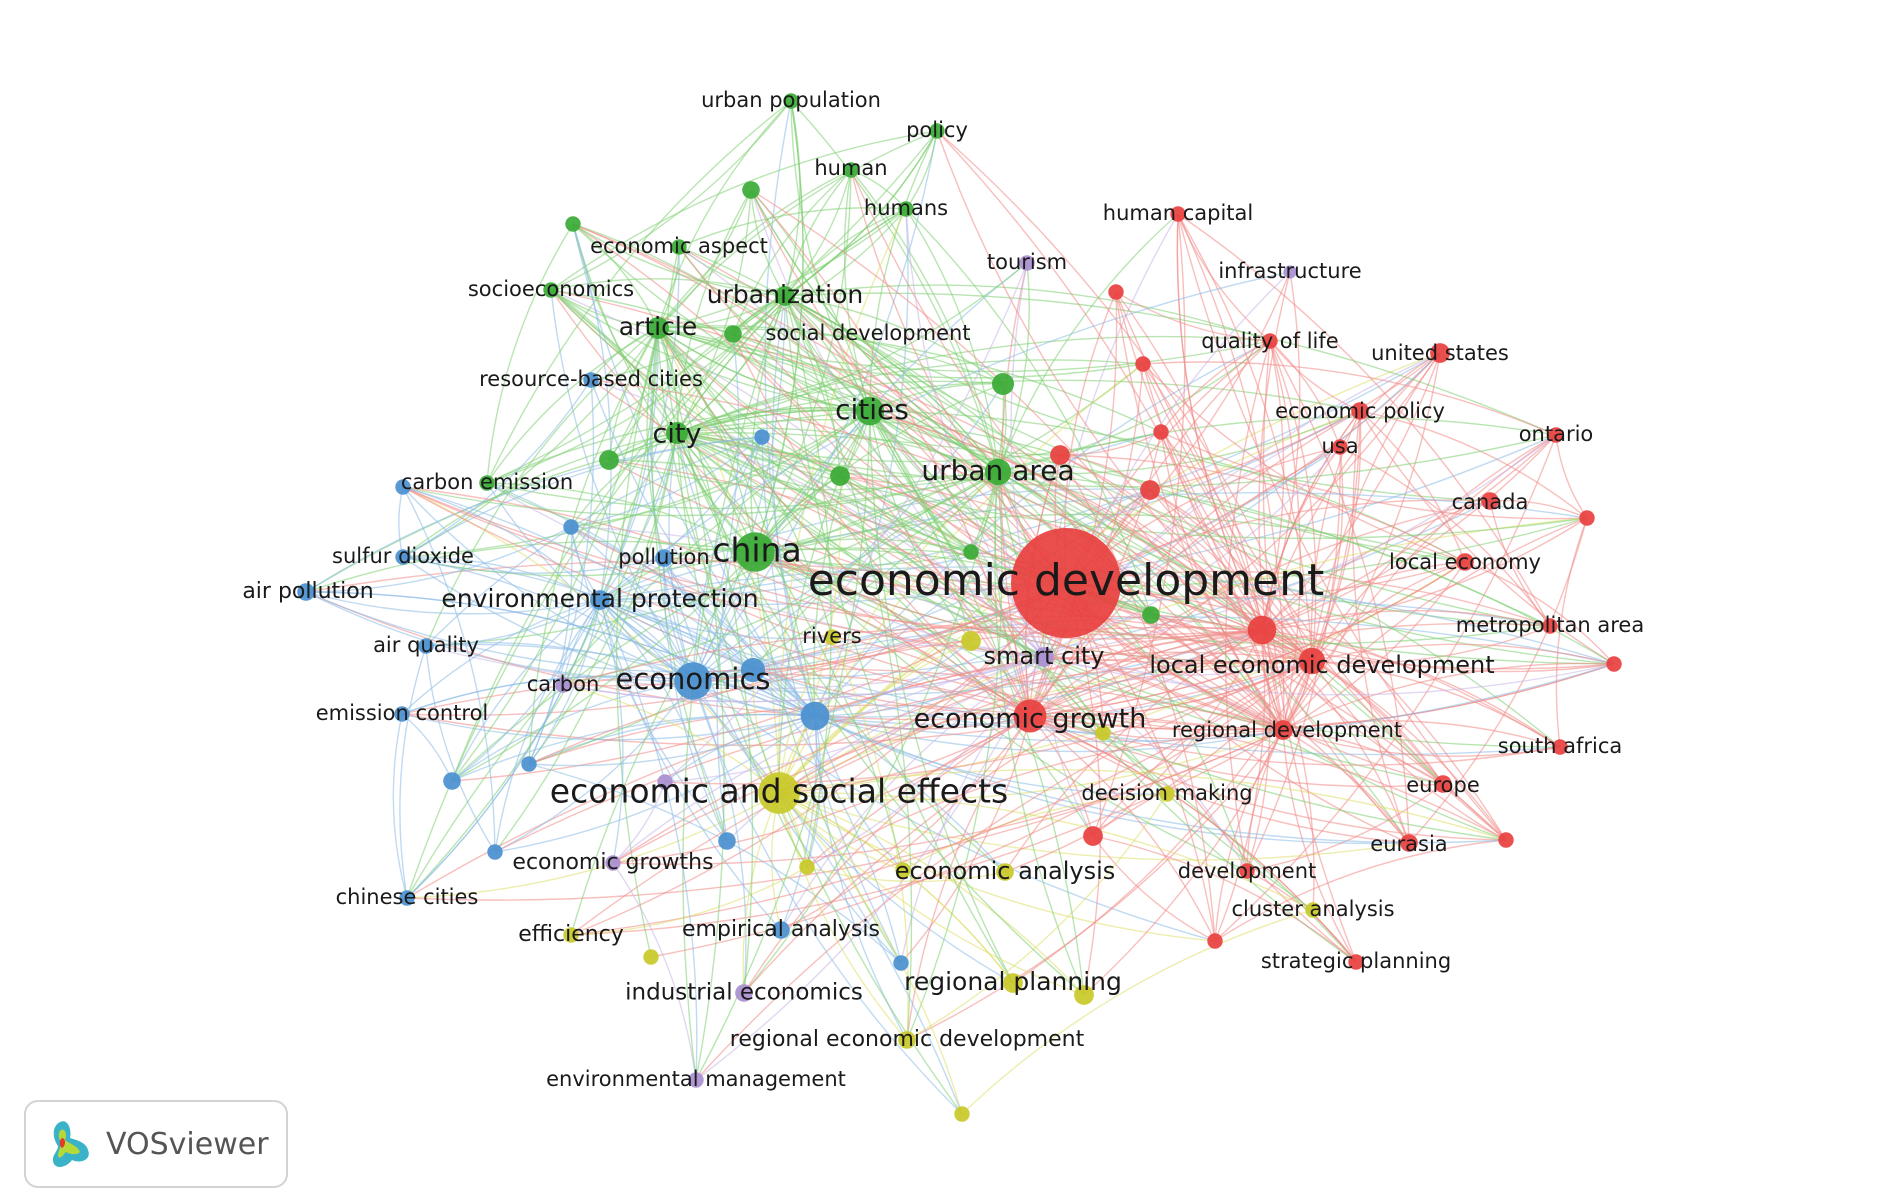  I want to click on node-carbon-emission, so click(487, 483).